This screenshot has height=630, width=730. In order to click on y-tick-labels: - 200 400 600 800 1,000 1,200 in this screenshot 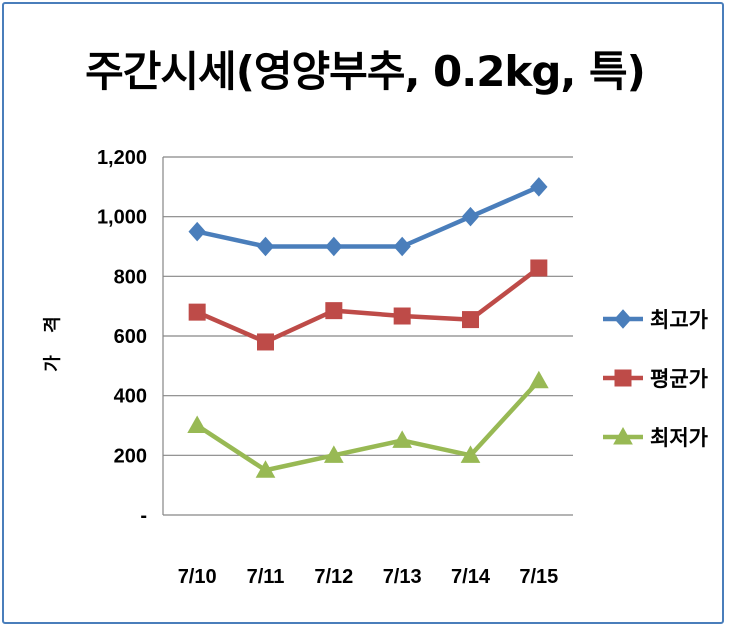, I will do `click(122, 337)`.